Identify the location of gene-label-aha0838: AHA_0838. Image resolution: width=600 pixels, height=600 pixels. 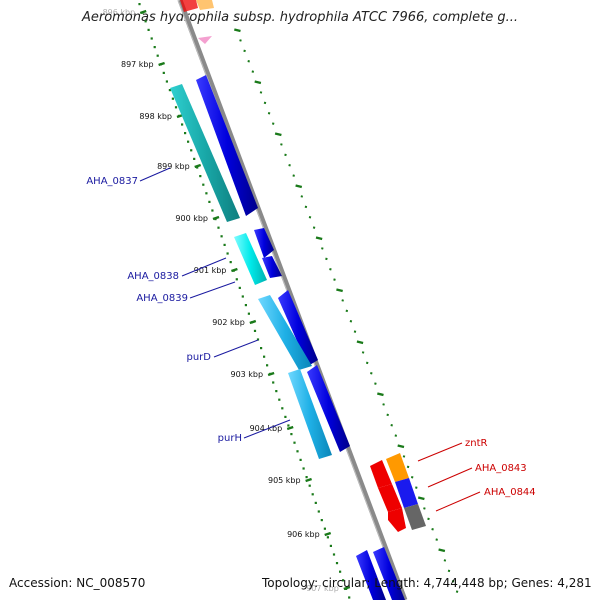
(153, 276).